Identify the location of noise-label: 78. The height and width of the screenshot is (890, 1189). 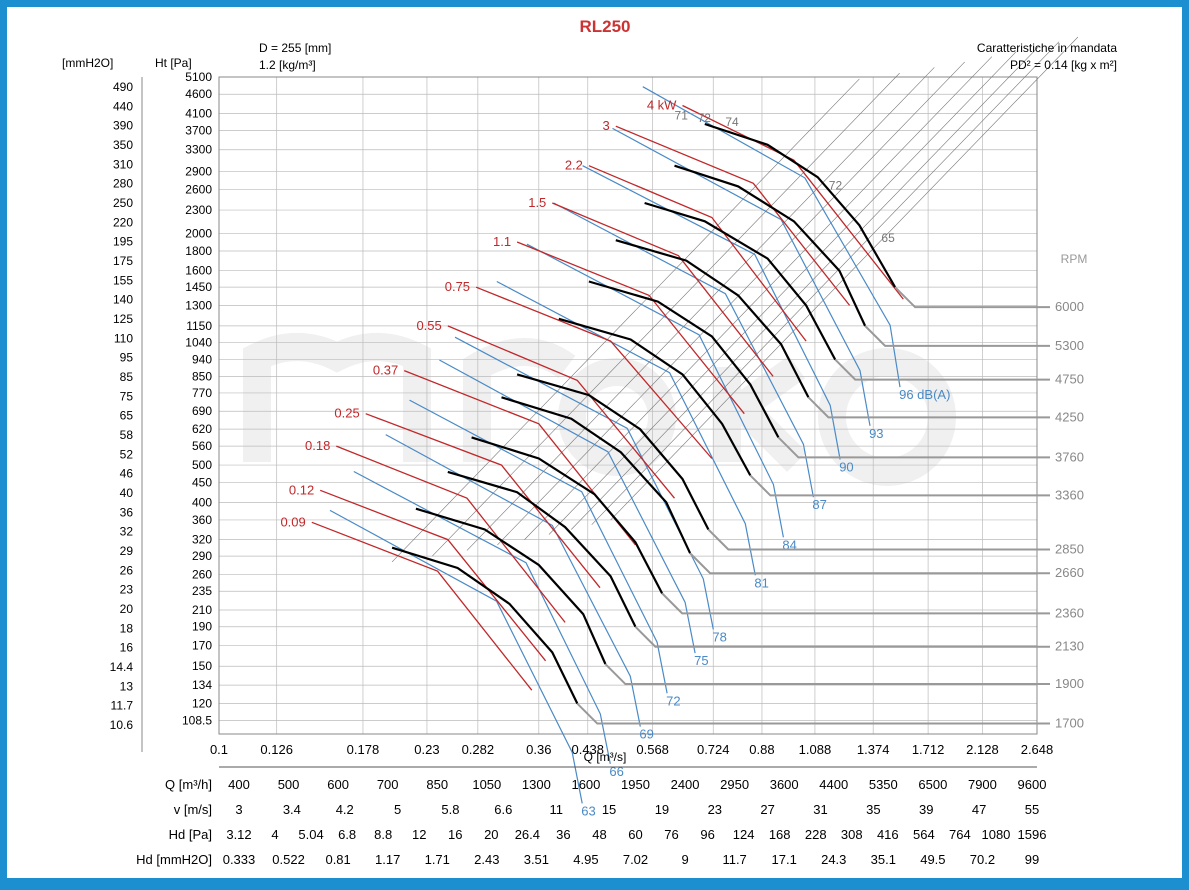
(719, 636).